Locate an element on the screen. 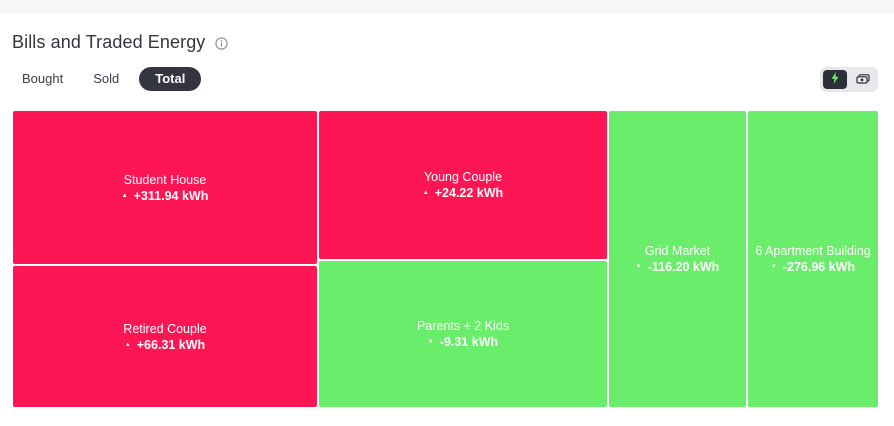  panel-header: Bills and Traded Energy is located at coordinates (120, 42).